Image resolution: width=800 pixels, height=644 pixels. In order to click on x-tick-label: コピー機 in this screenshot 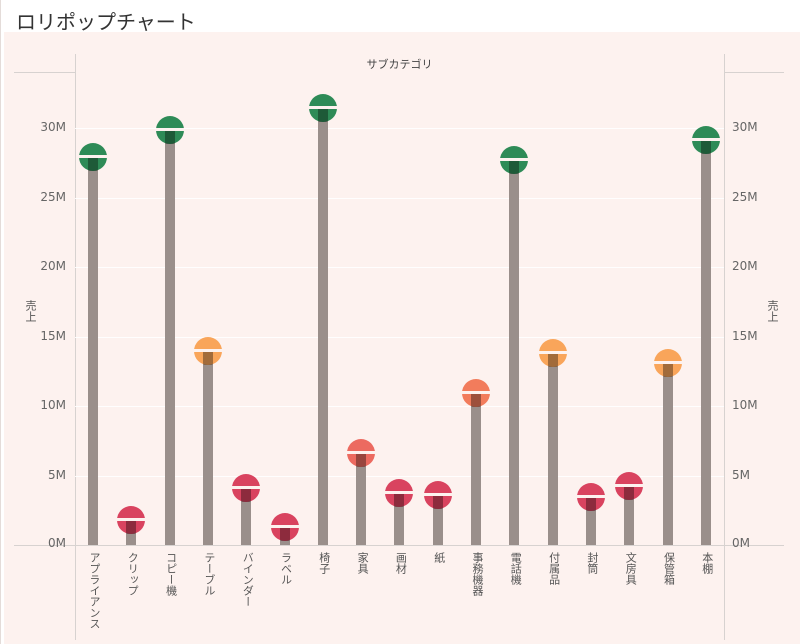, I will do `click(171, 574)`.